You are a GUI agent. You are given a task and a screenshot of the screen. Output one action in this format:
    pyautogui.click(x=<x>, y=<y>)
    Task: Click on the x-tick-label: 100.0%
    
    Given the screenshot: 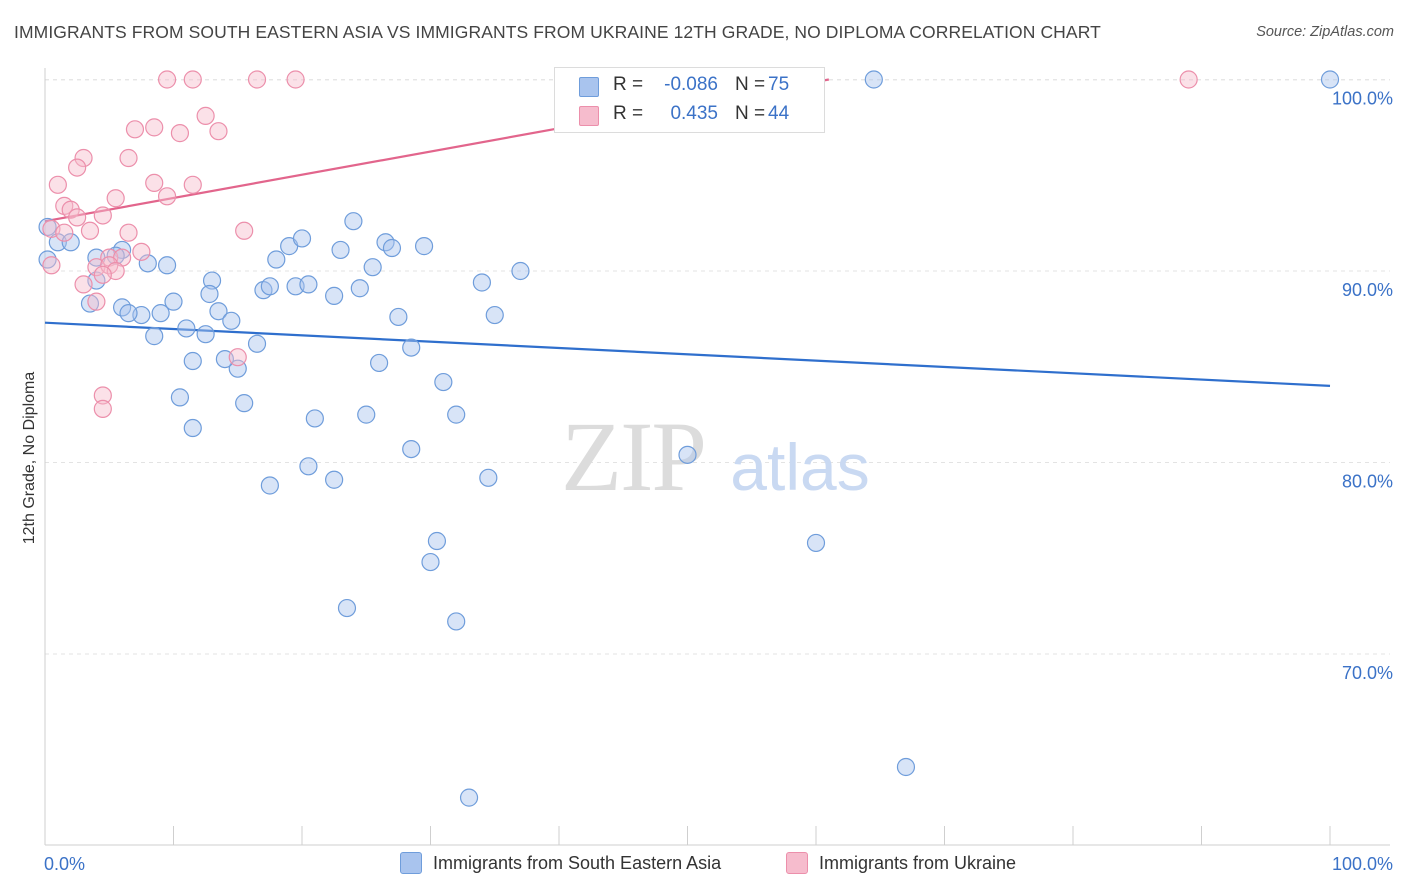 What is the action you would take?
    pyautogui.click(x=1362, y=864)
    